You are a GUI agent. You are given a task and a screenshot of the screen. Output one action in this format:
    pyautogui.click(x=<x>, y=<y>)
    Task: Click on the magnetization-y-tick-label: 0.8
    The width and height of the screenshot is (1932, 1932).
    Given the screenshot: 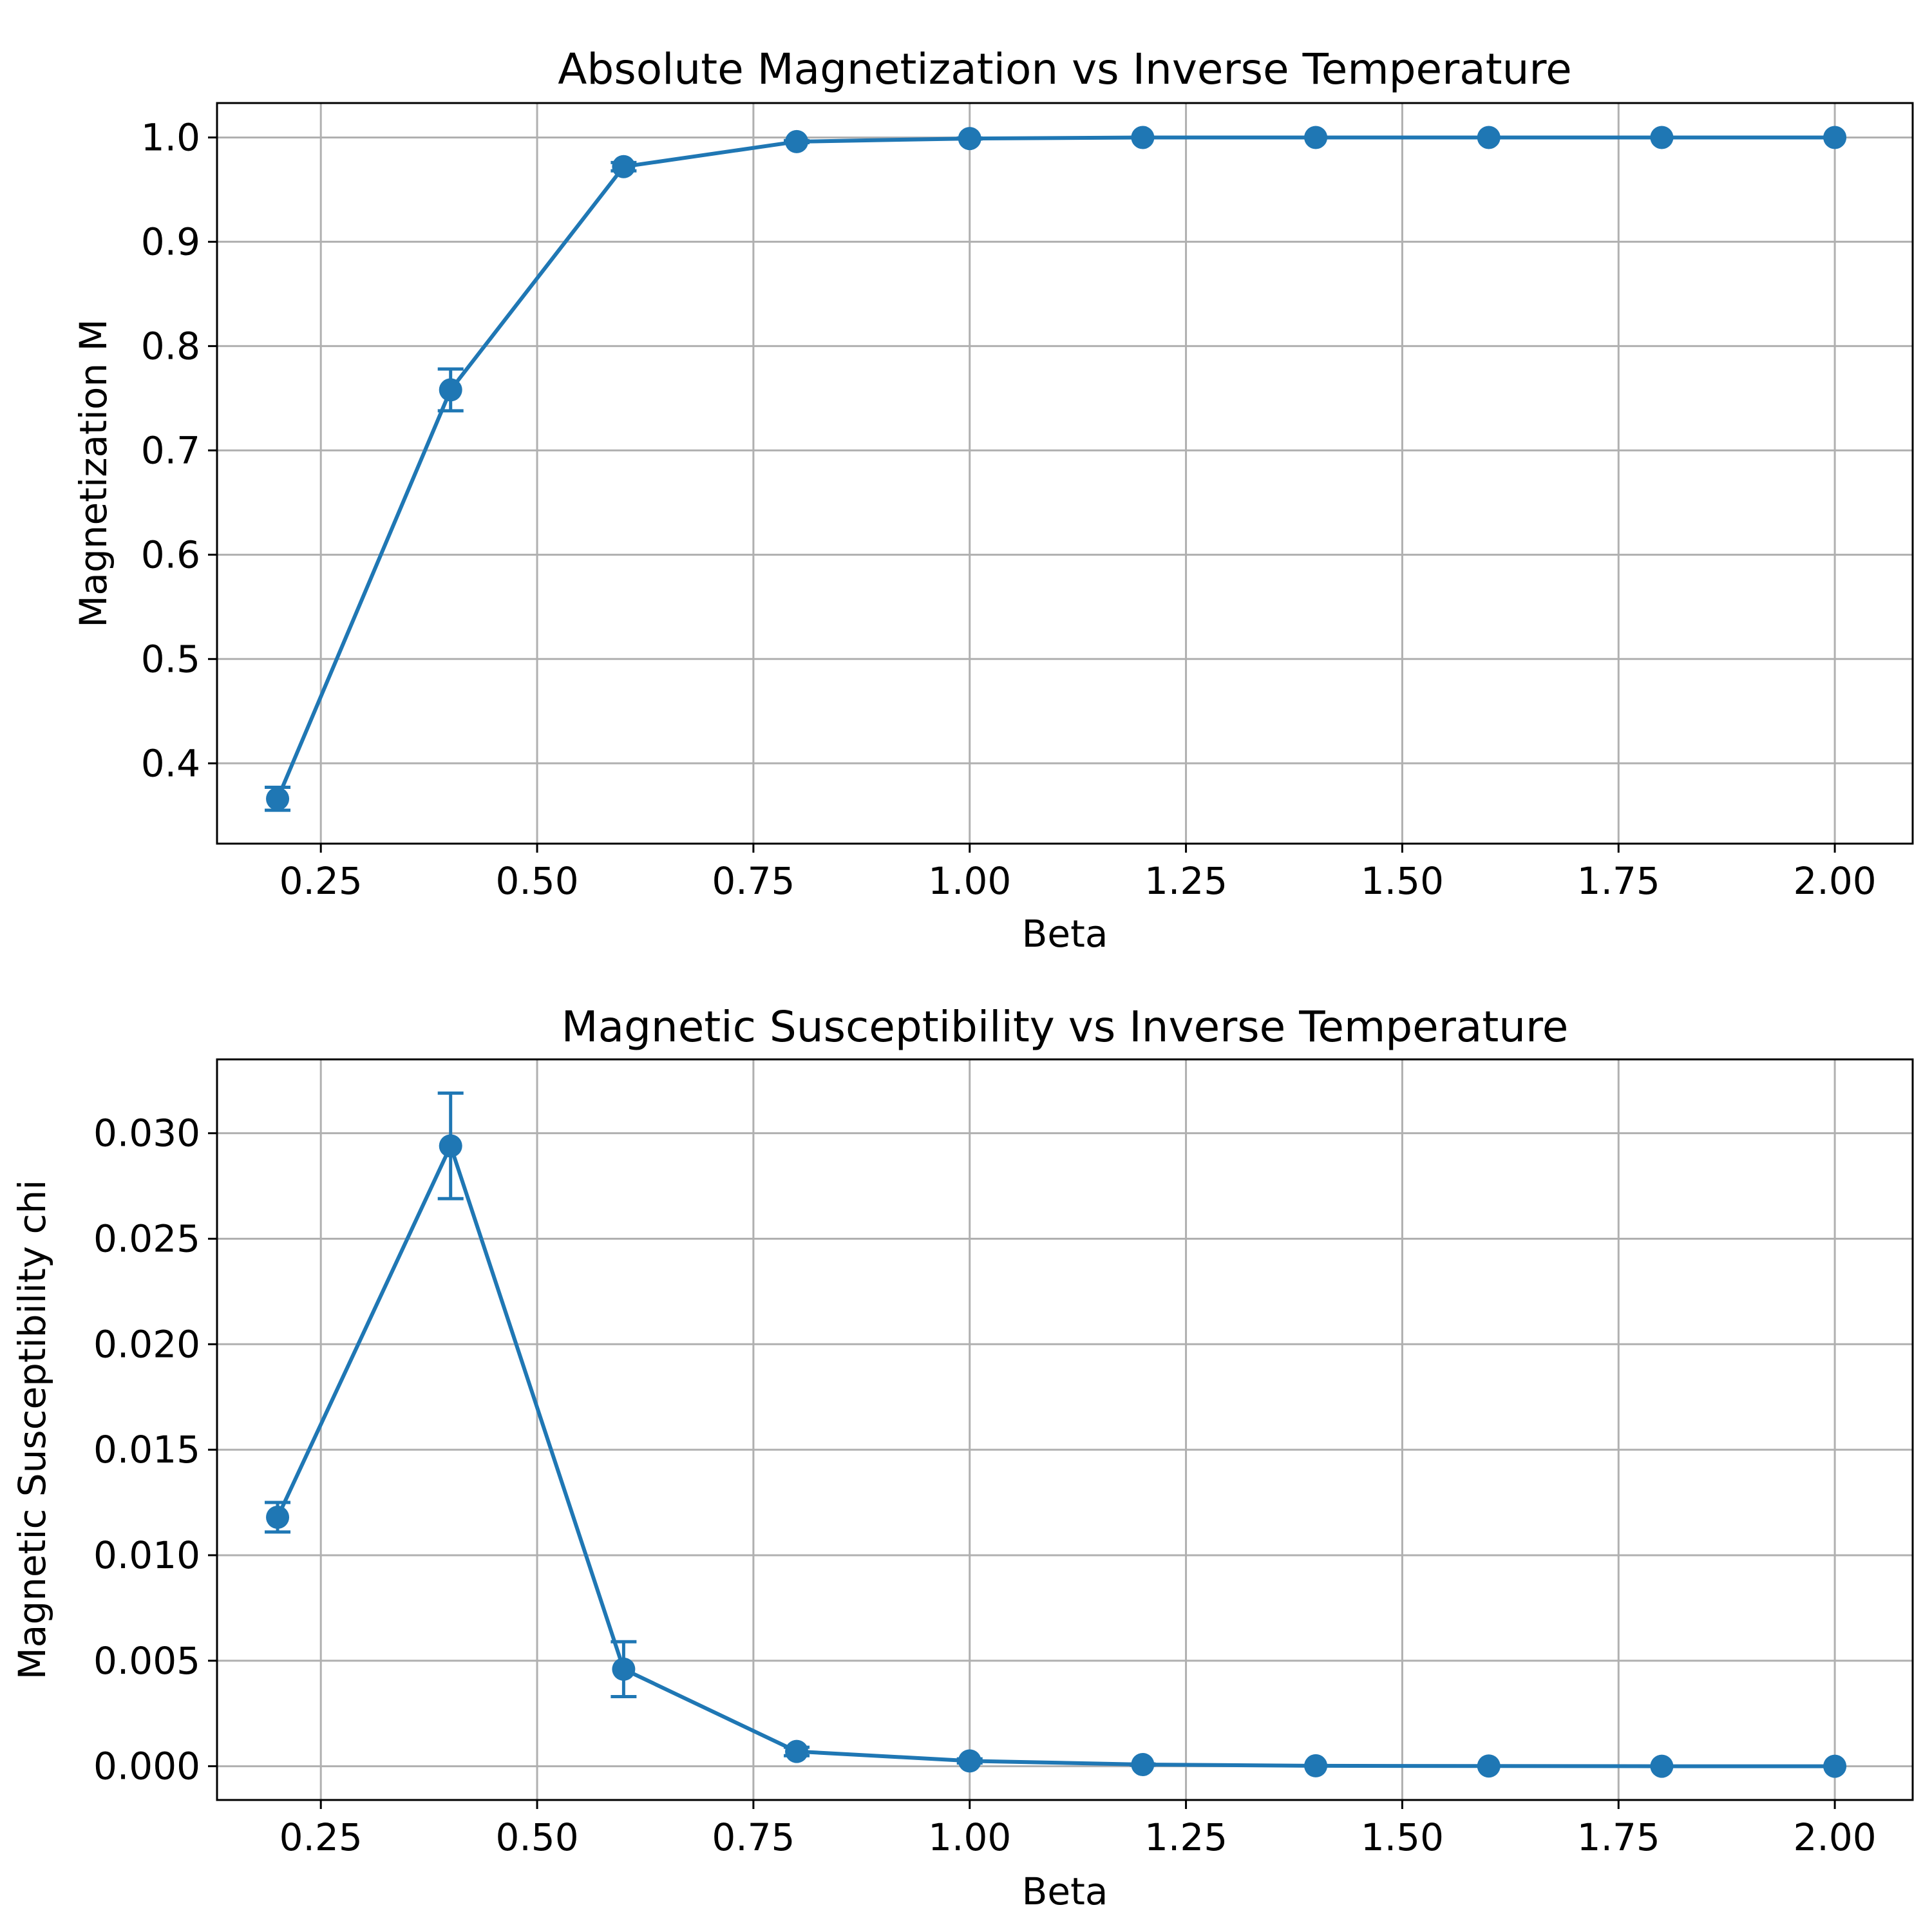 What is the action you would take?
    pyautogui.click(x=170, y=346)
    